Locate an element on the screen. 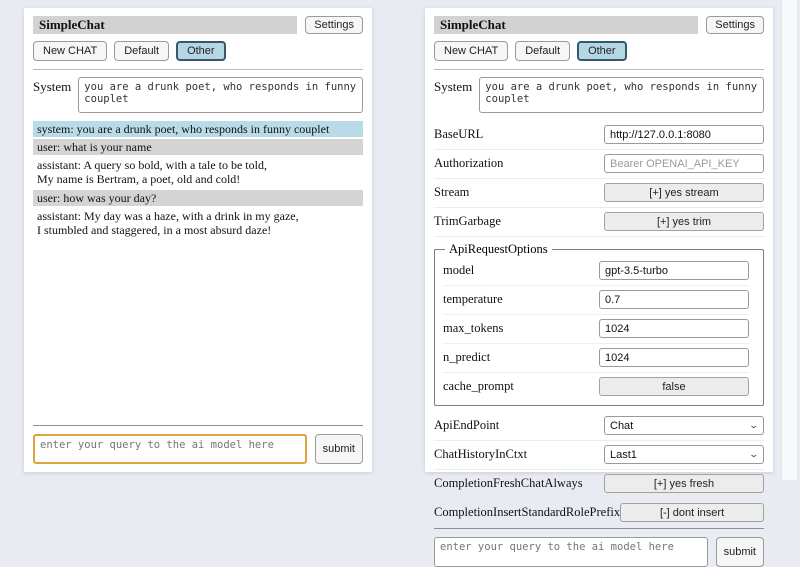  n_predict-input is located at coordinates (674, 357).